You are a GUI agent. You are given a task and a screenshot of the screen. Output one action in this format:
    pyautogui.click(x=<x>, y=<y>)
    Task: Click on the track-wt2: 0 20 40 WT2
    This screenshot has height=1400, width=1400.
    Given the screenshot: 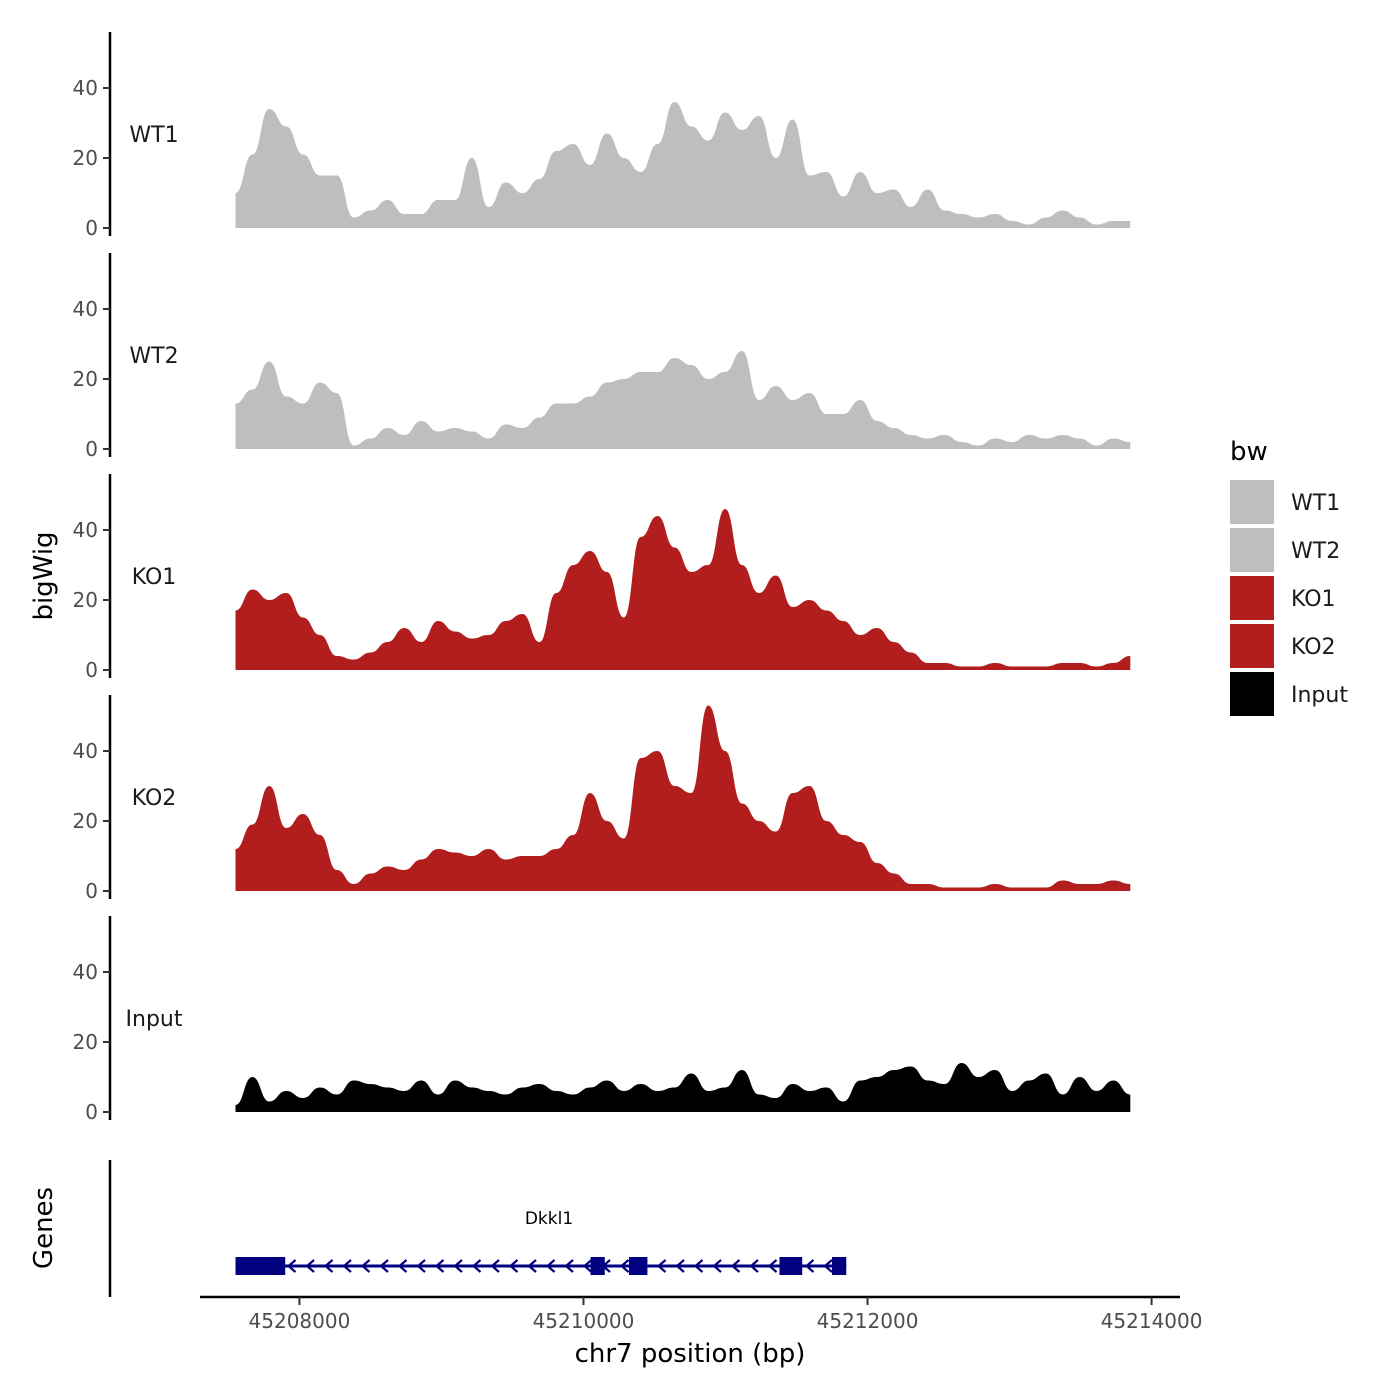 What is the action you would take?
    pyautogui.click(x=602, y=357)
    